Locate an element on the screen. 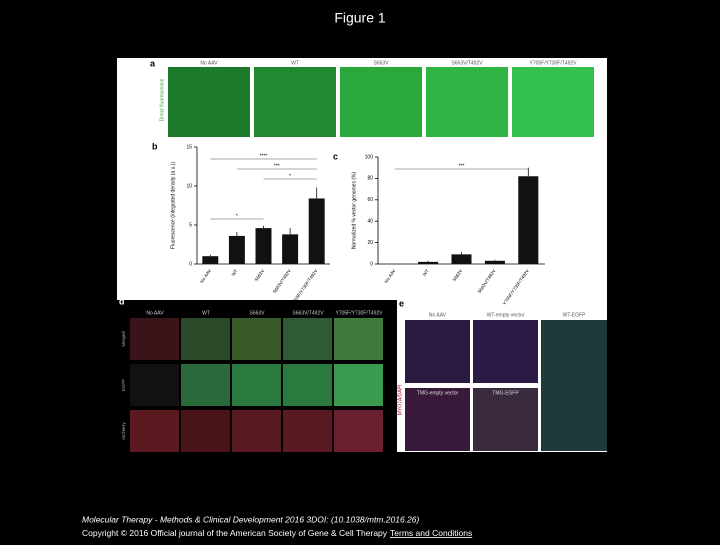 The width and height of the screenshot is (720, 545). y-tick-label: 15 is located at coordinates (189, 147).